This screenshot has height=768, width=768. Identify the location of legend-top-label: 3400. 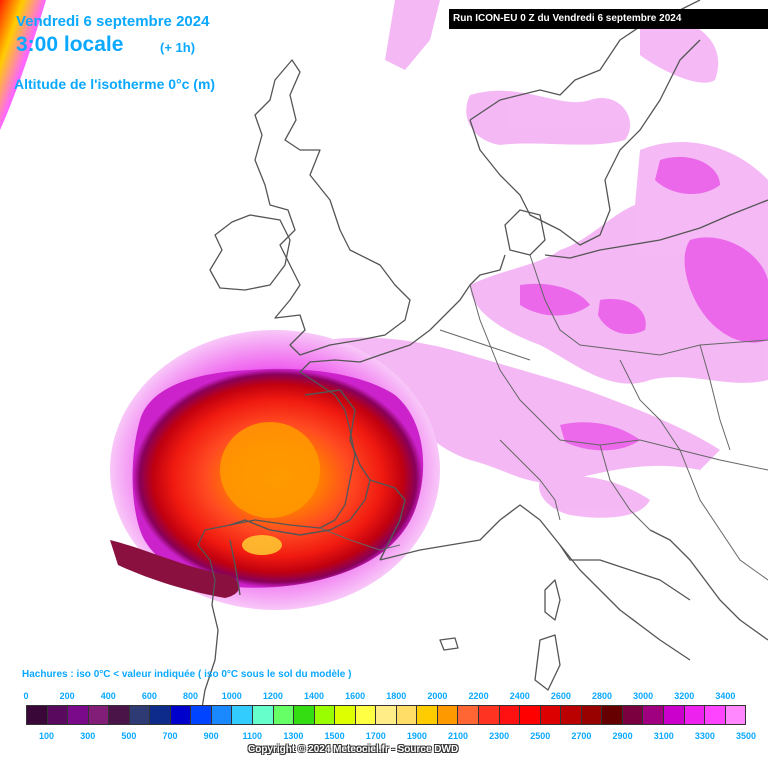
(725, 696).